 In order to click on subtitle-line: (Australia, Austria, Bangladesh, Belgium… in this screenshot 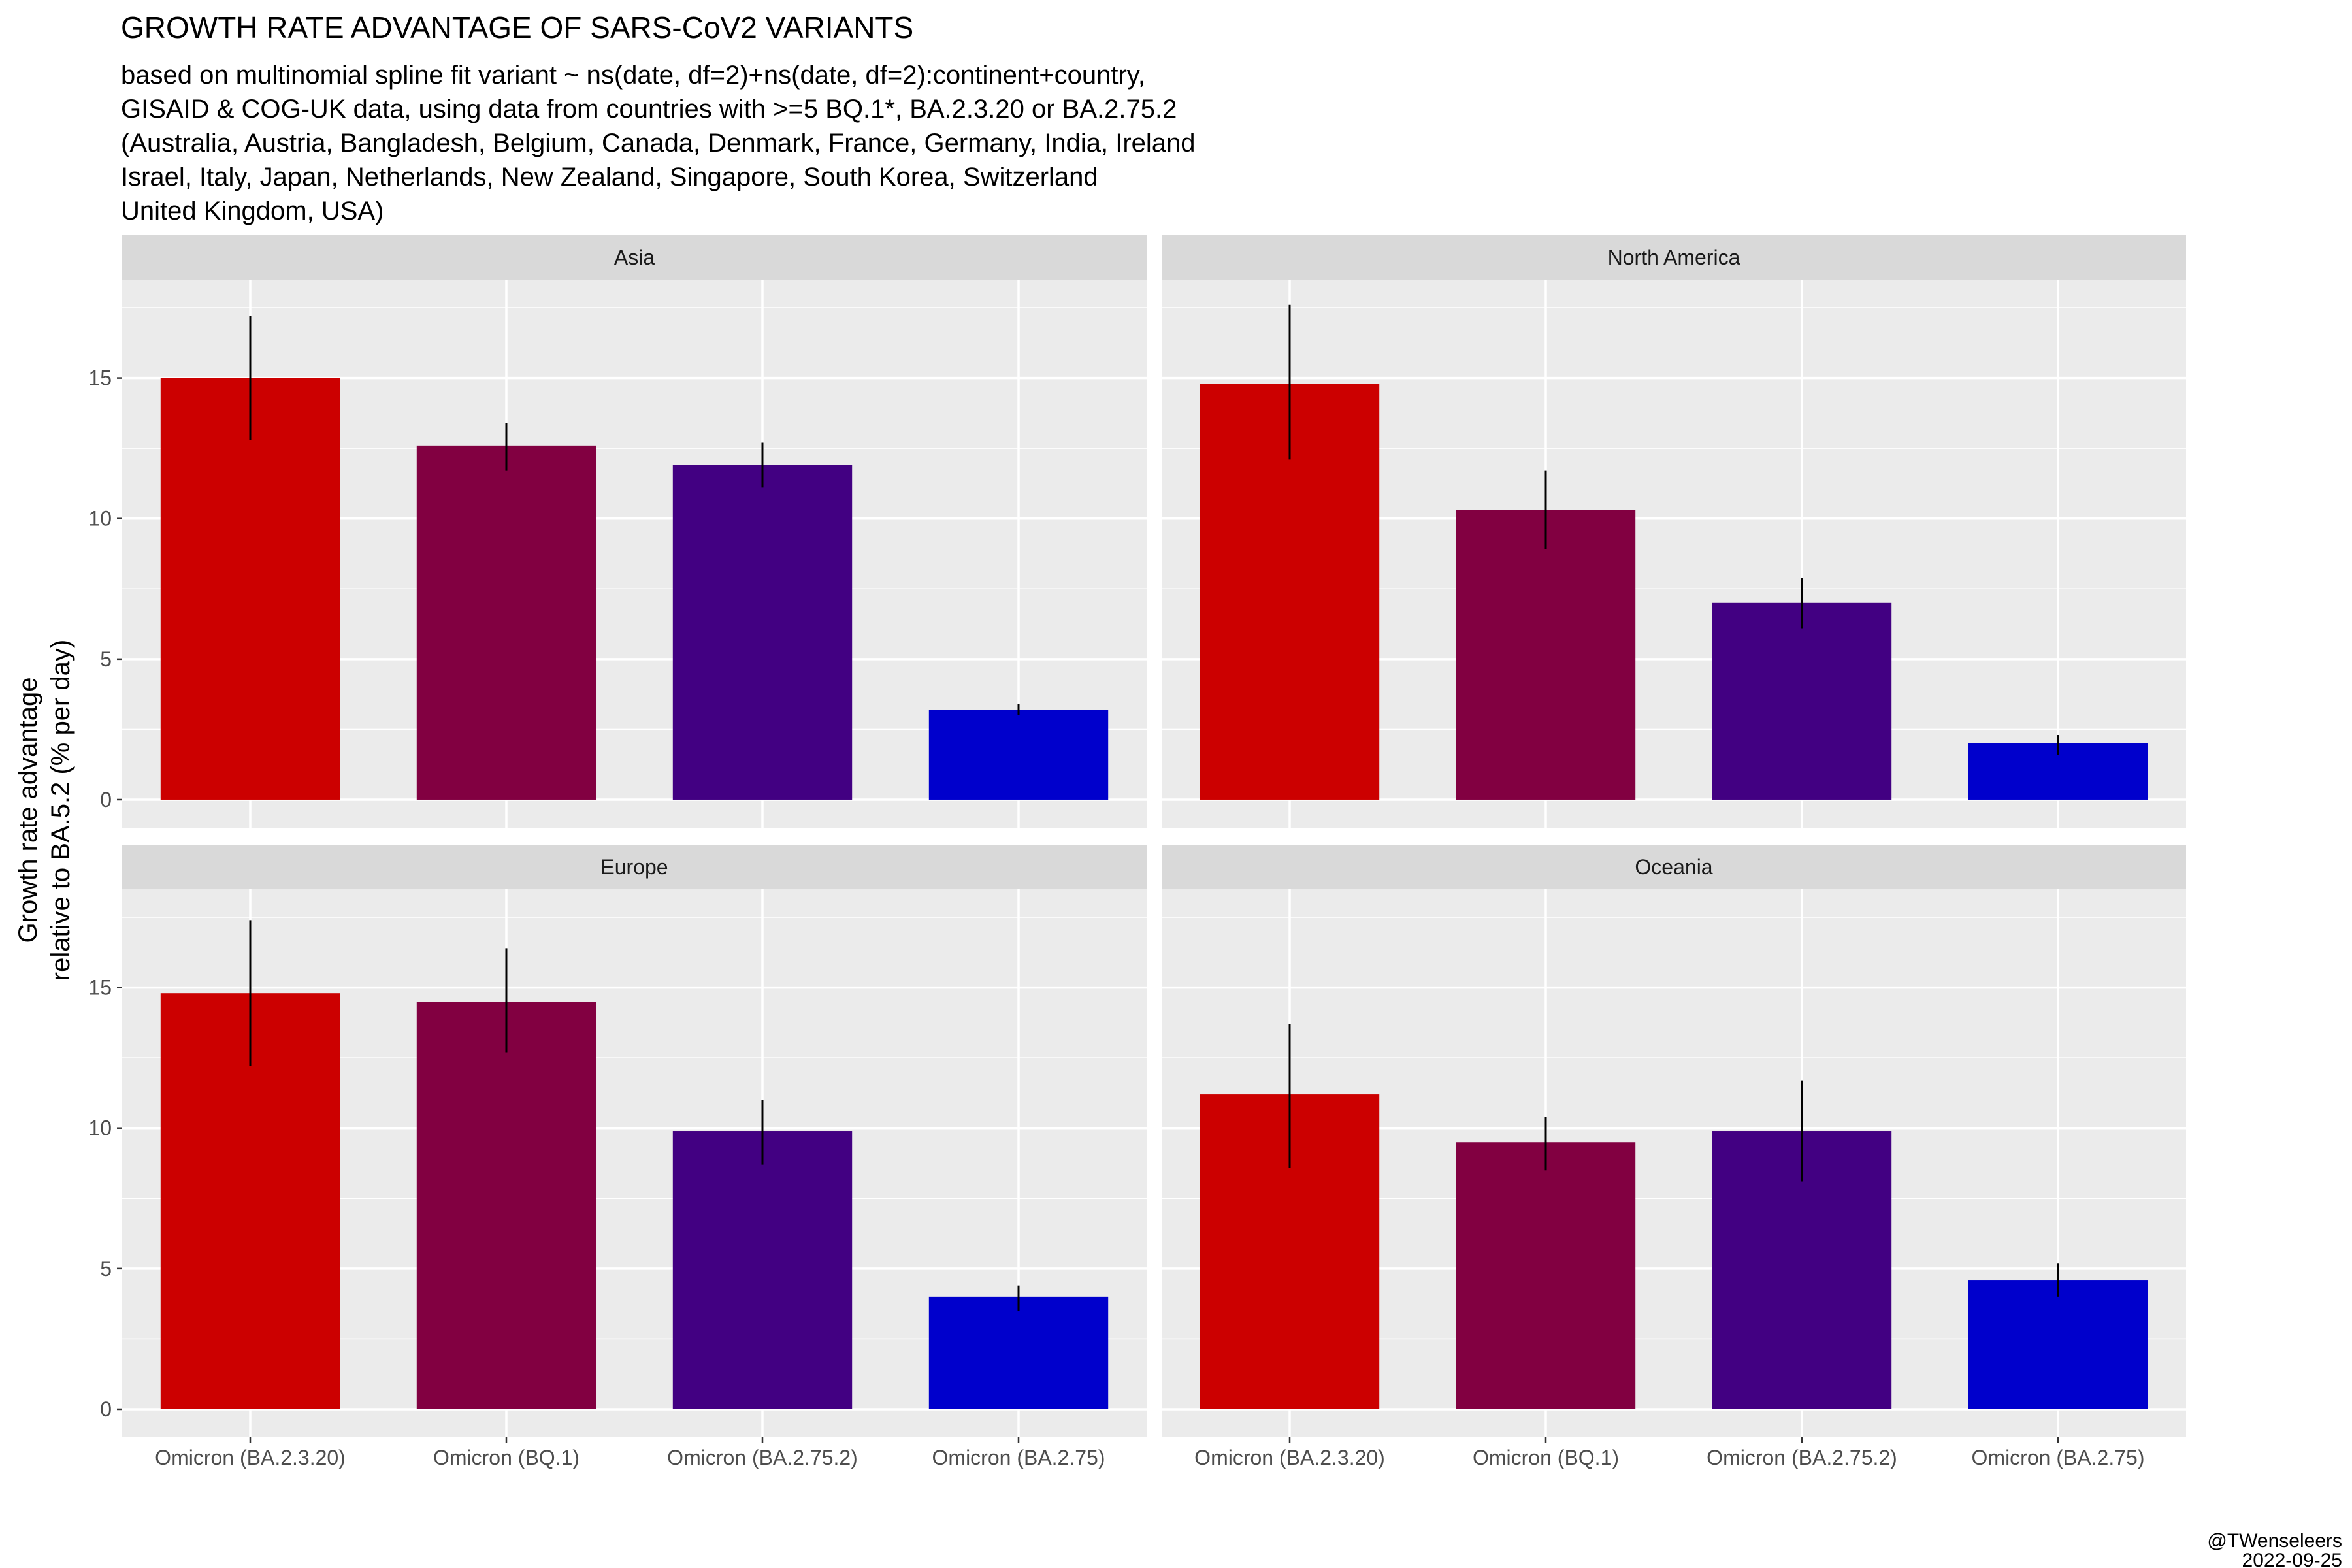, I will do `click(658, 143)`.